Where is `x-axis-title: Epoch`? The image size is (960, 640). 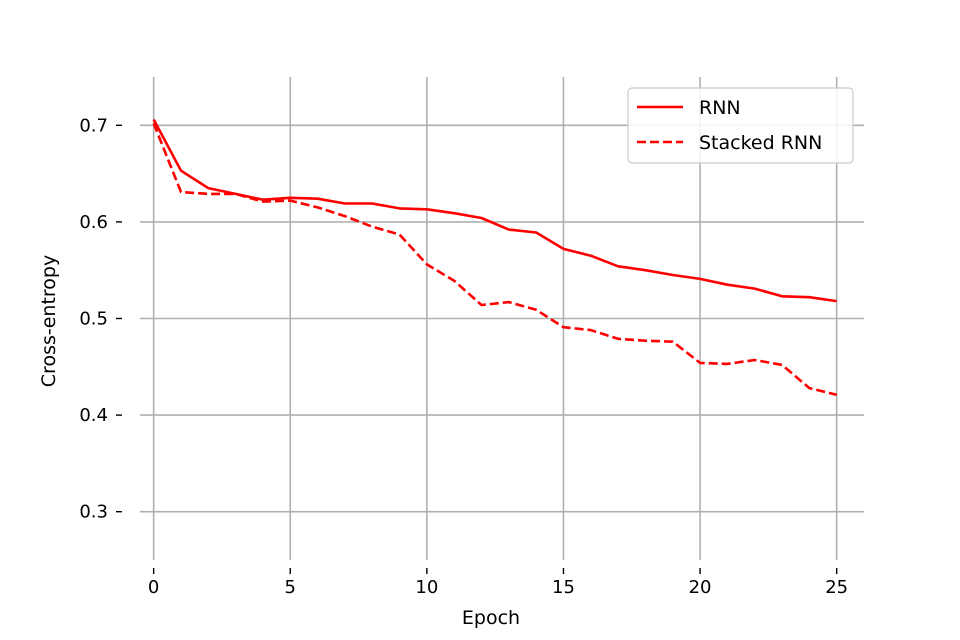 x-axis-title: Epoch is located at coordinates (491, 618).